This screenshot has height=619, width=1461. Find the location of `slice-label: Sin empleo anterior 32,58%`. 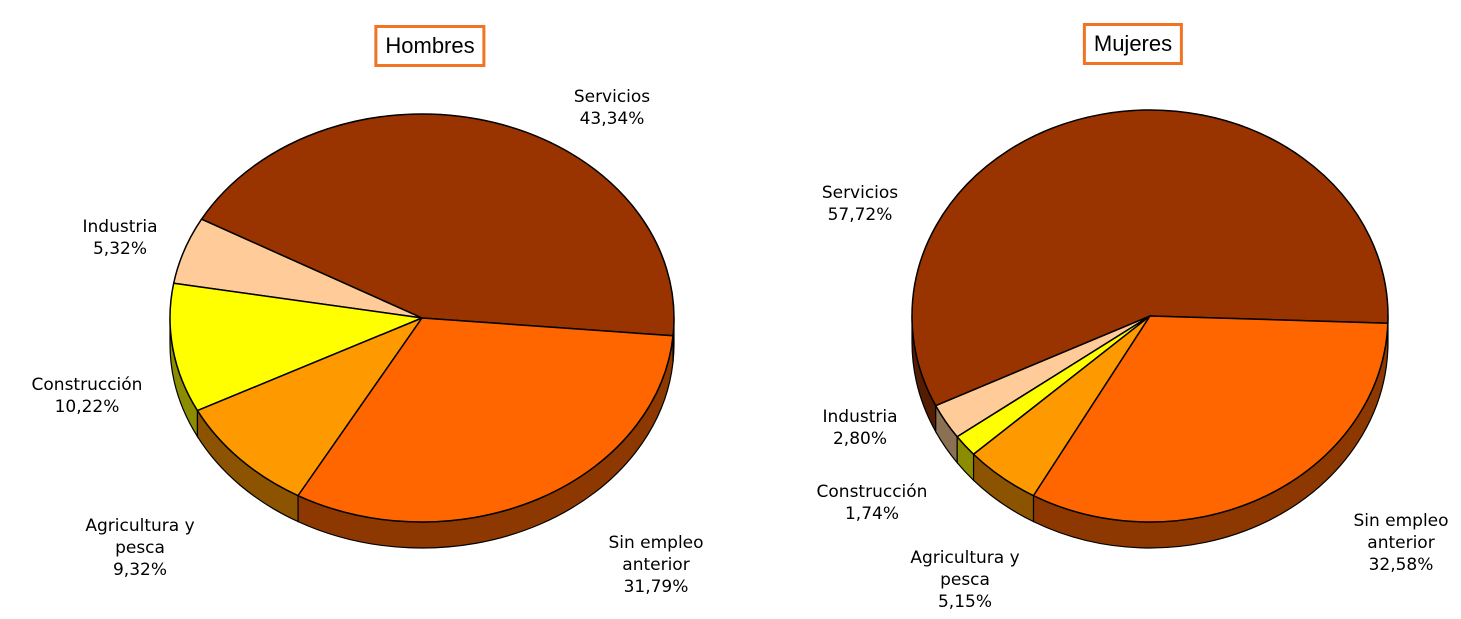

slice-label: Sin empleo anterior 32,58% is located at coordinates (1393, 543).